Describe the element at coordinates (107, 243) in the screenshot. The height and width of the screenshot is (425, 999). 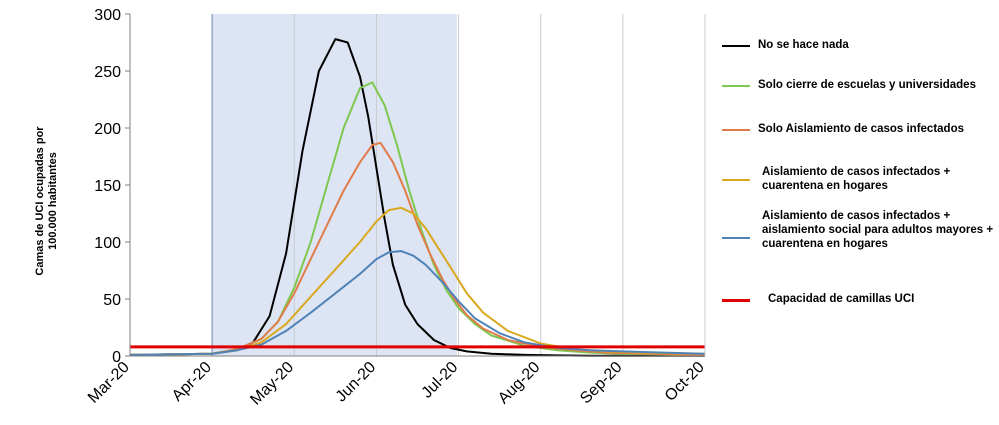
I see `y-tick-label: 100` at that location.